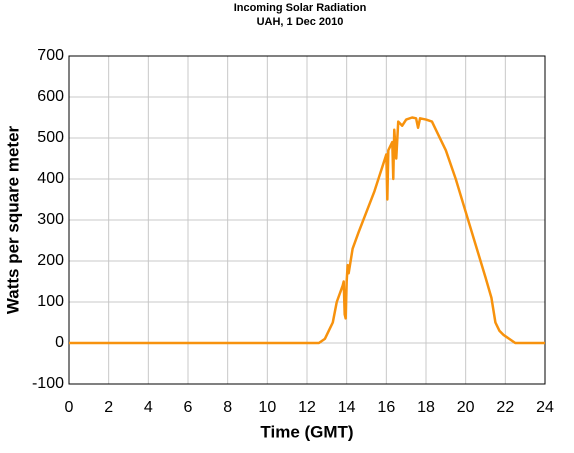 Image resolution: width=574 pixels, height=453 pixels. What do you see at coordinates (386, 407) in the screenshot?
I see `x-tick-label: 16` at bounding box center [386, 407].